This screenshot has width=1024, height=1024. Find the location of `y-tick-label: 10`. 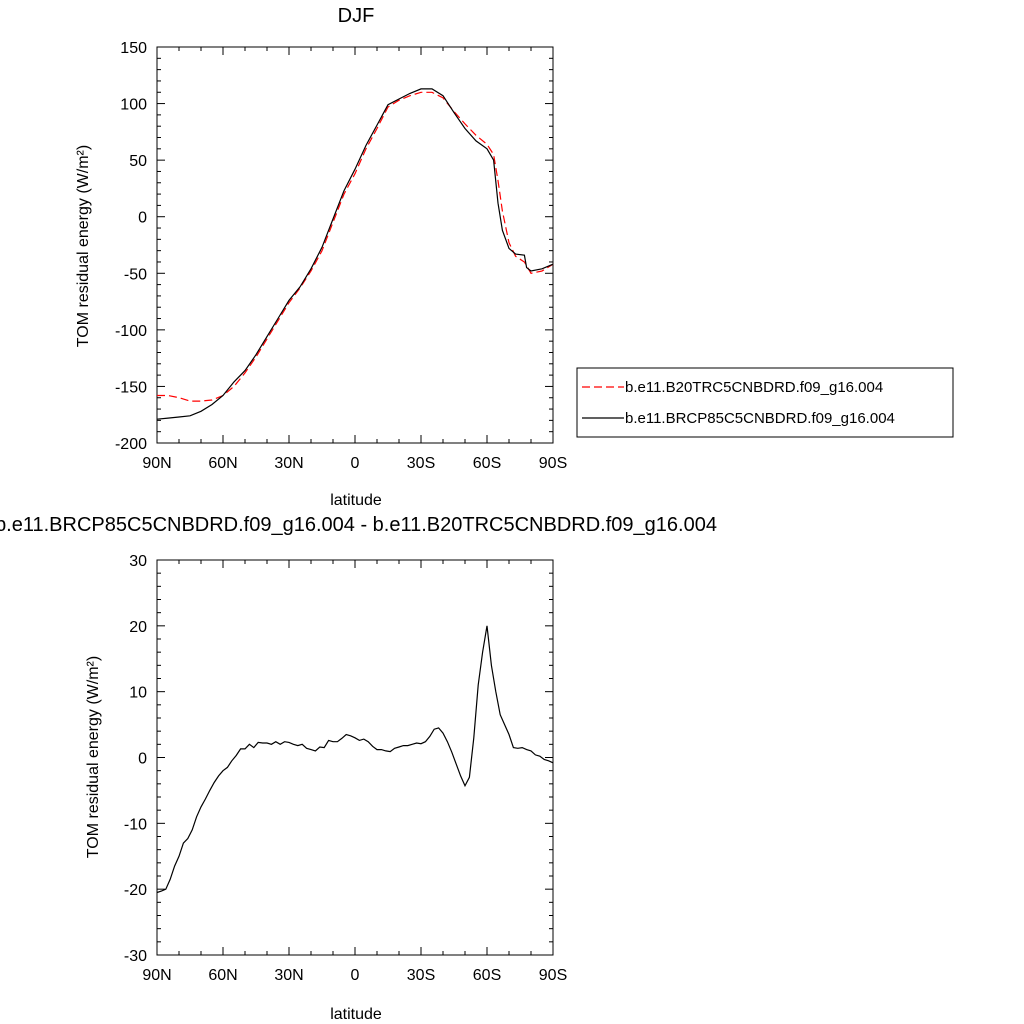

y-tick-label: 10 is located at coordinates (138, 693).